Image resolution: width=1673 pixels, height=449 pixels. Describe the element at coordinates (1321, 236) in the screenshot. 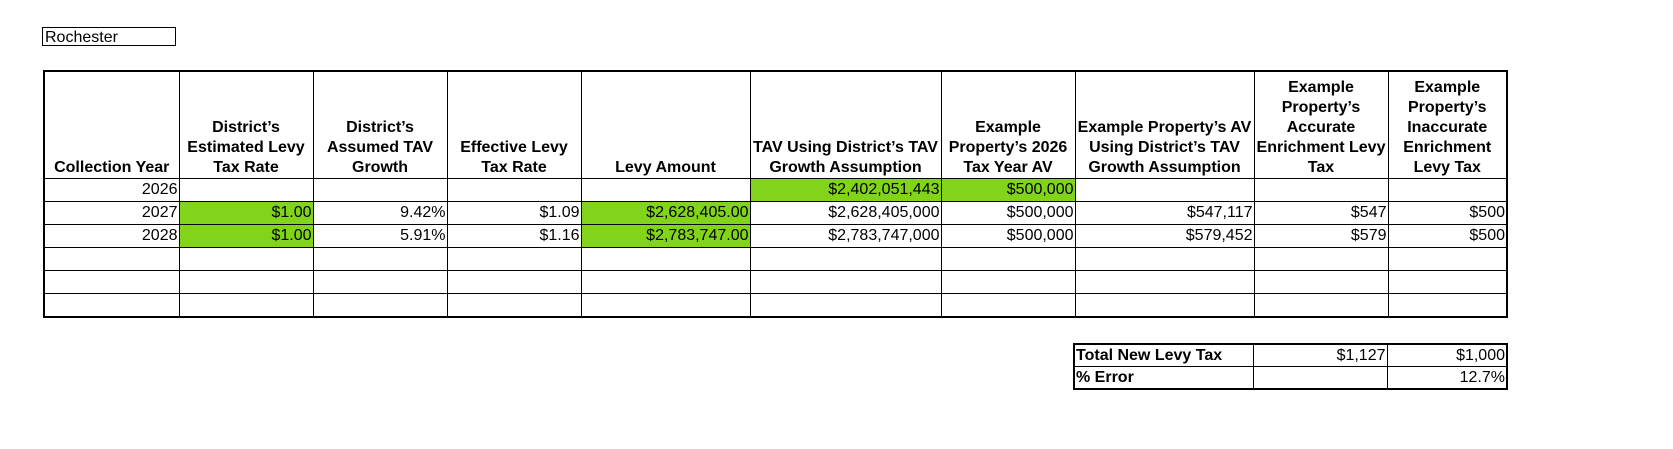

I see `table-cell: $579` at that location.